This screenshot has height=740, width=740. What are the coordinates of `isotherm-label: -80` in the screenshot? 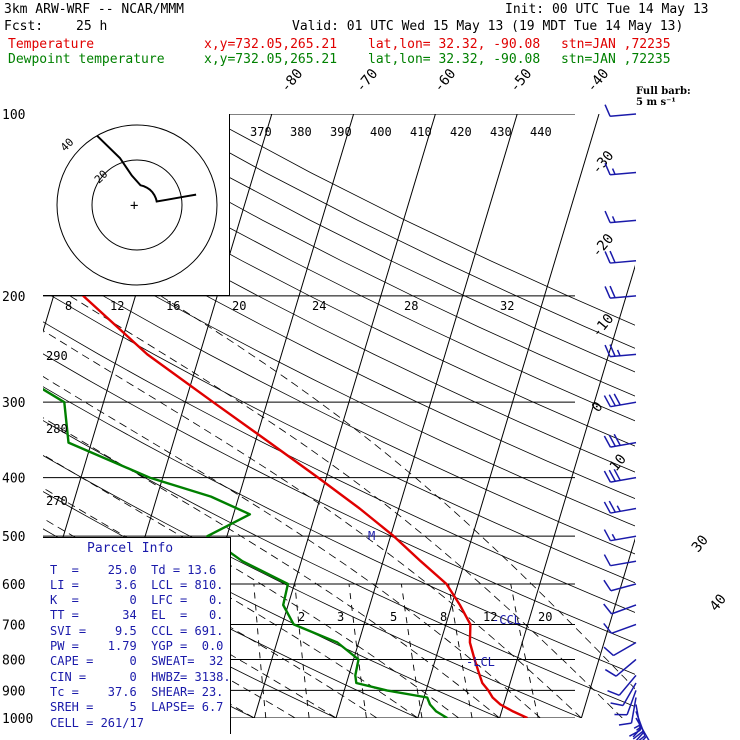 It's located at (292, 81).